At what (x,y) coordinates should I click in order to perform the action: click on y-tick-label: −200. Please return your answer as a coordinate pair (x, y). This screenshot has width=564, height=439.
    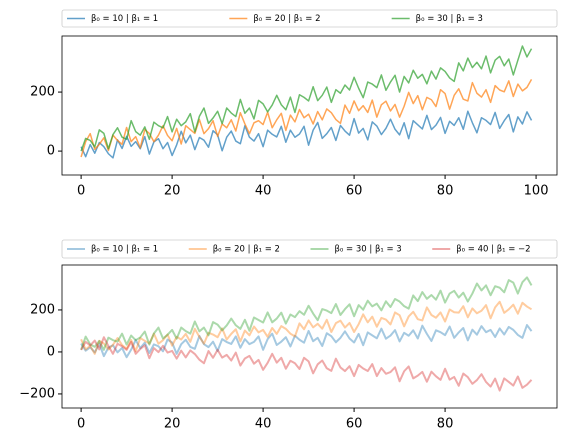
    Looking at the image, I should click on (37, 393).